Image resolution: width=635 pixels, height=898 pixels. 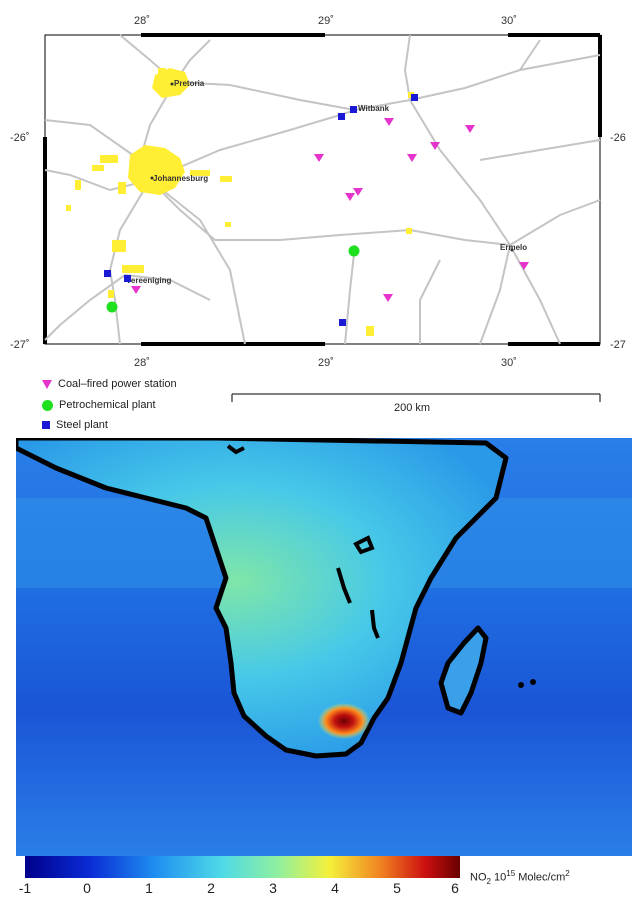 I want to click on legend-item-petro: Petrochemical plant, so click(x=99, y=405).